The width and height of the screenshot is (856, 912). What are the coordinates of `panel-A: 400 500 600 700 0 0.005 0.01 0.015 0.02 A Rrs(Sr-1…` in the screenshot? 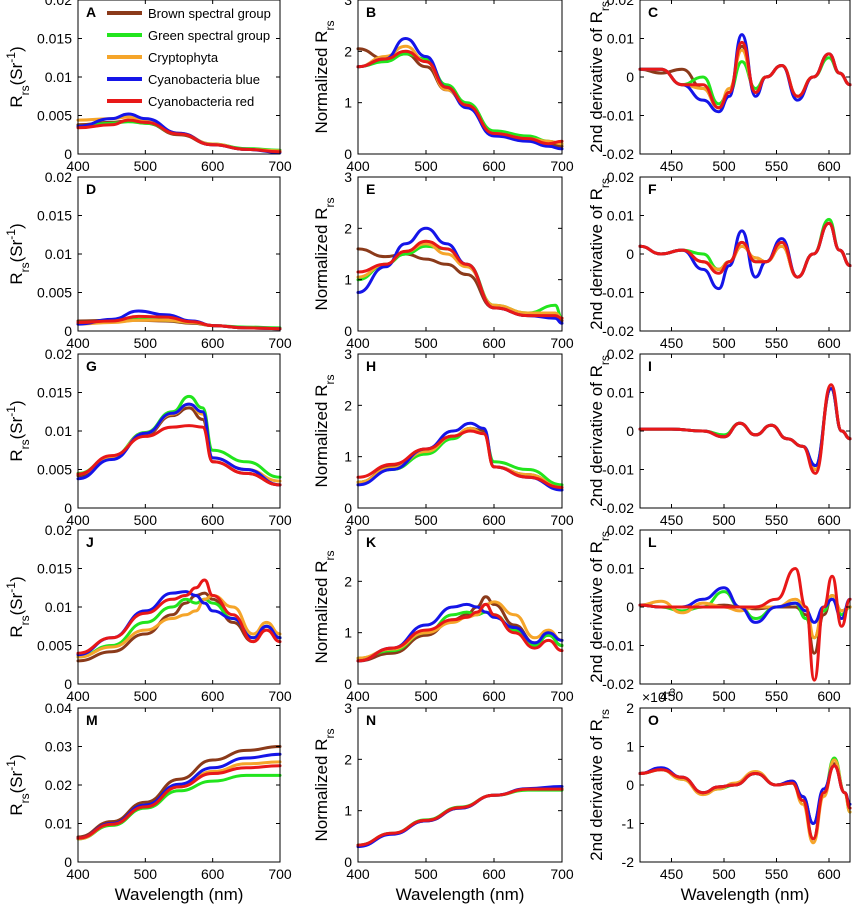 It's located at (148, 87).